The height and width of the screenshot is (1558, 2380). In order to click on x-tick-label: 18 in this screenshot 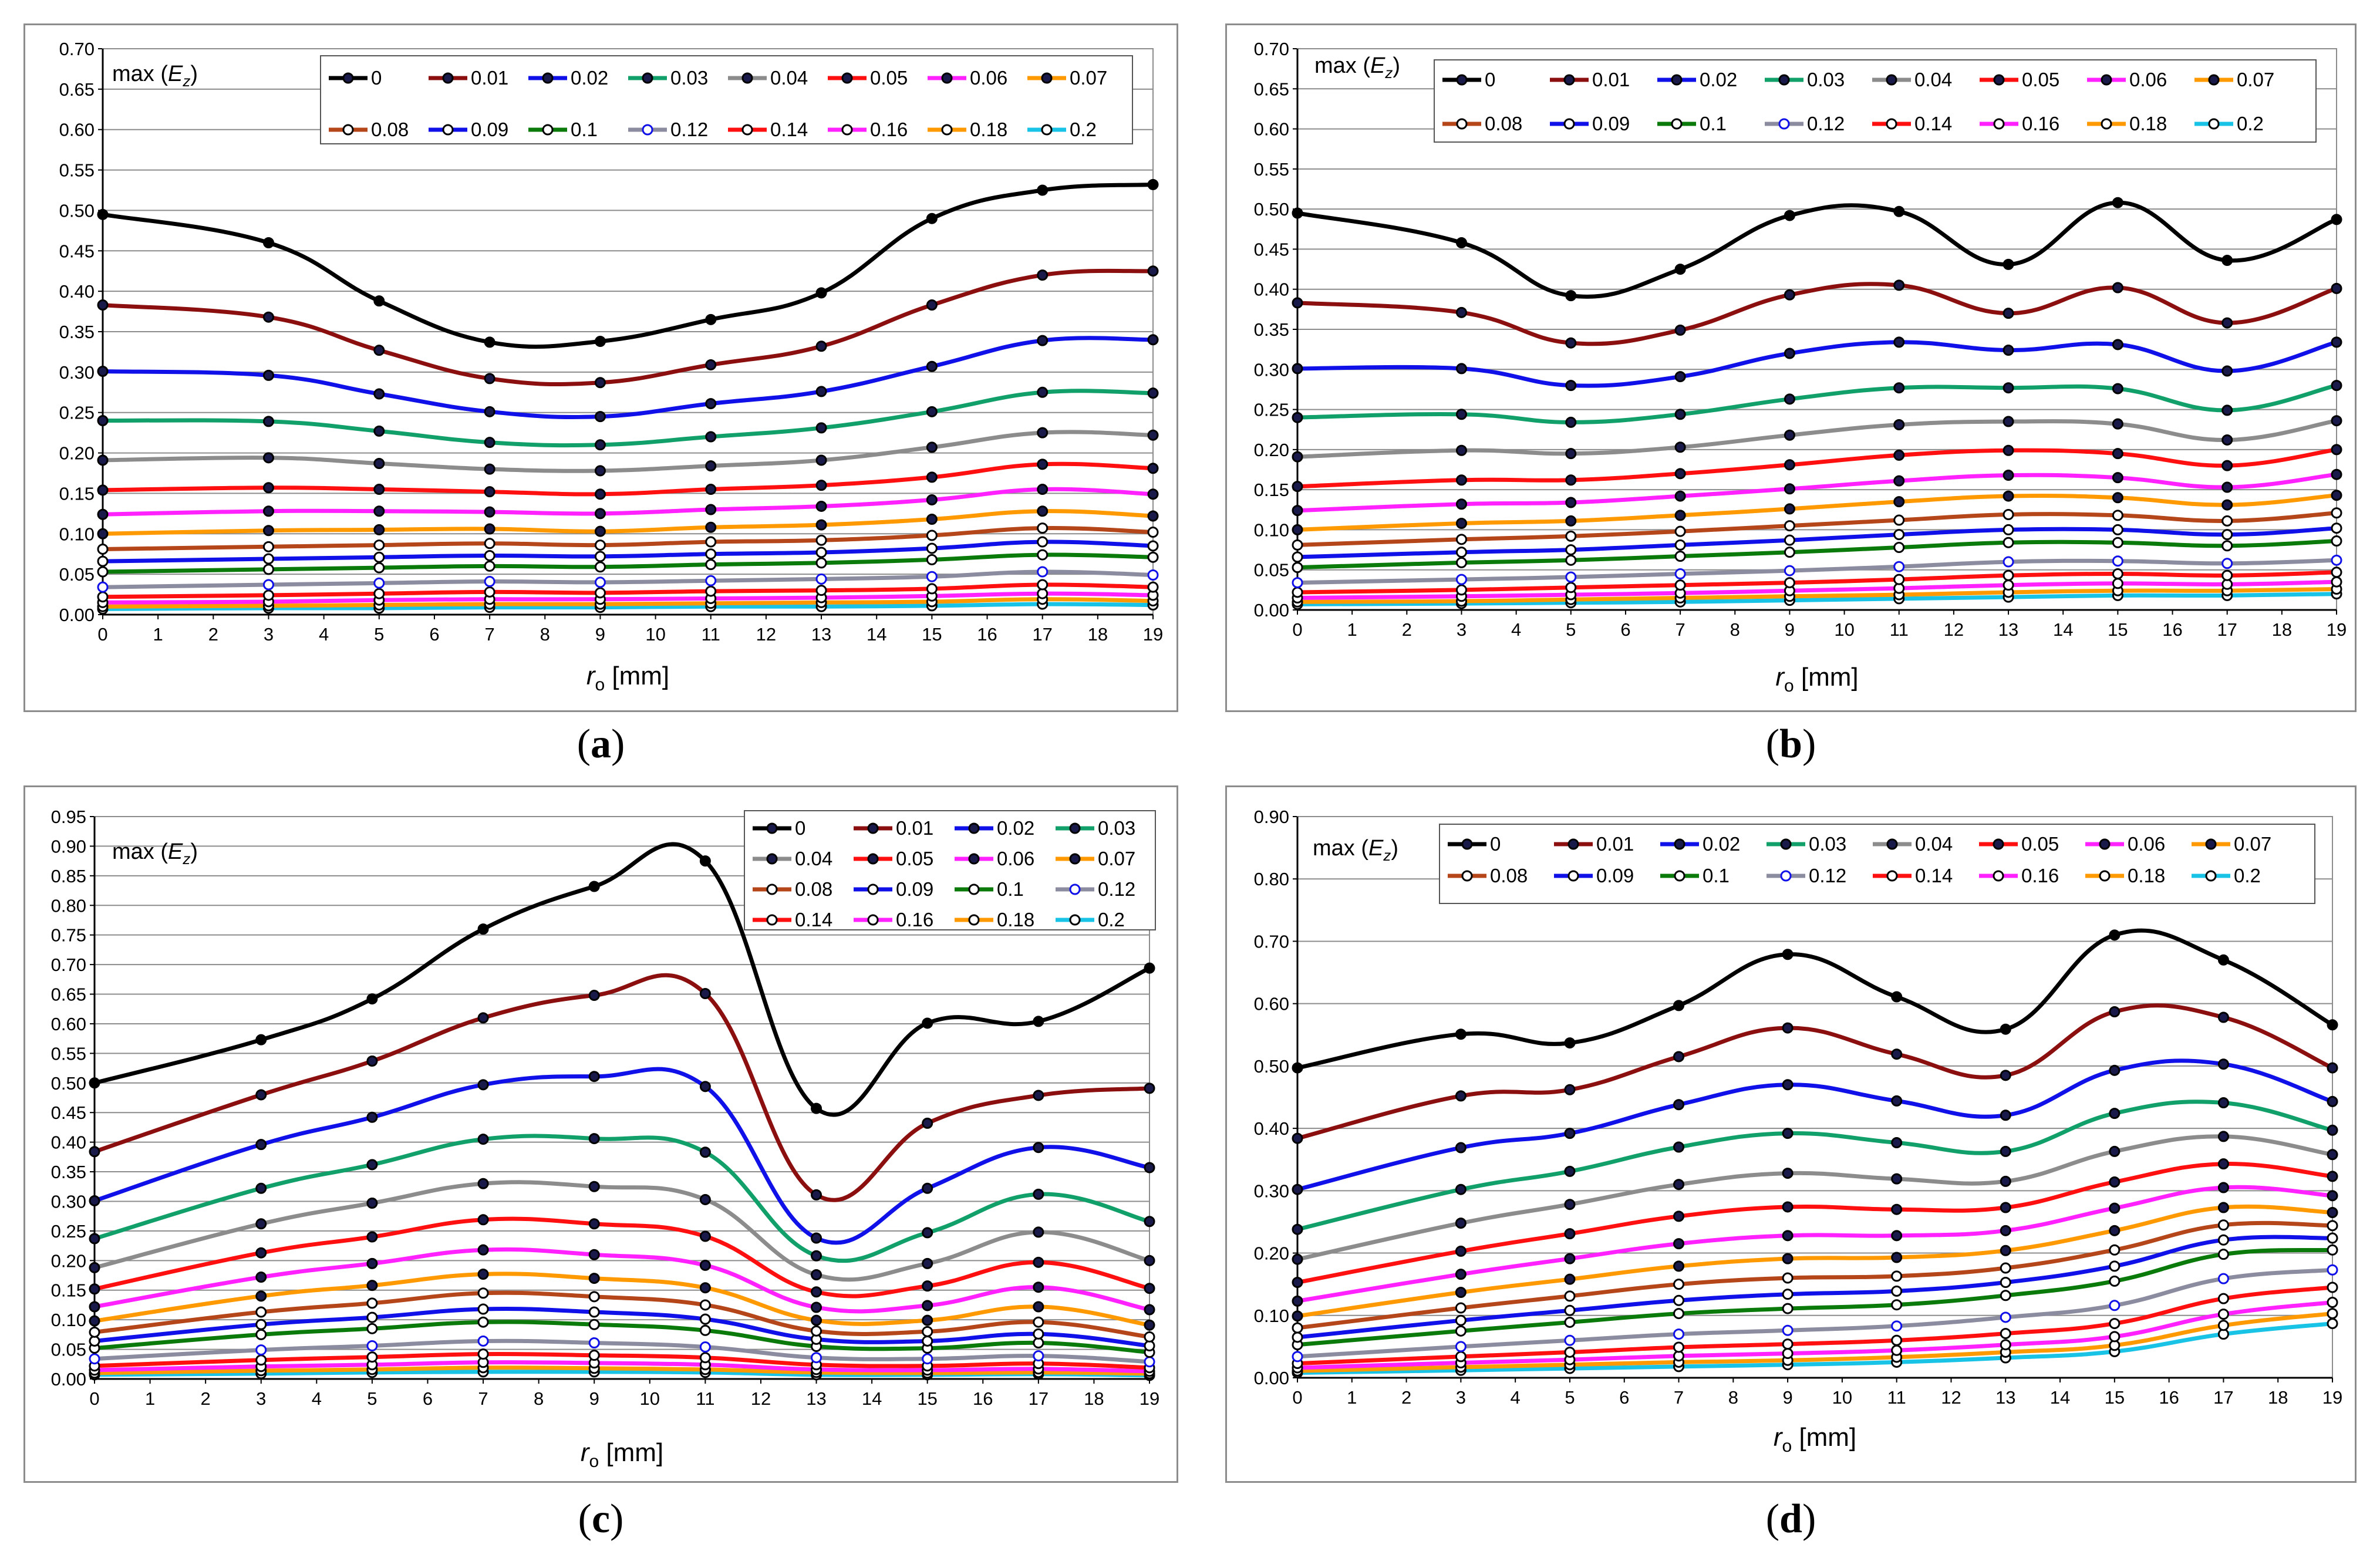, I will do `click(1094, 1399)`.